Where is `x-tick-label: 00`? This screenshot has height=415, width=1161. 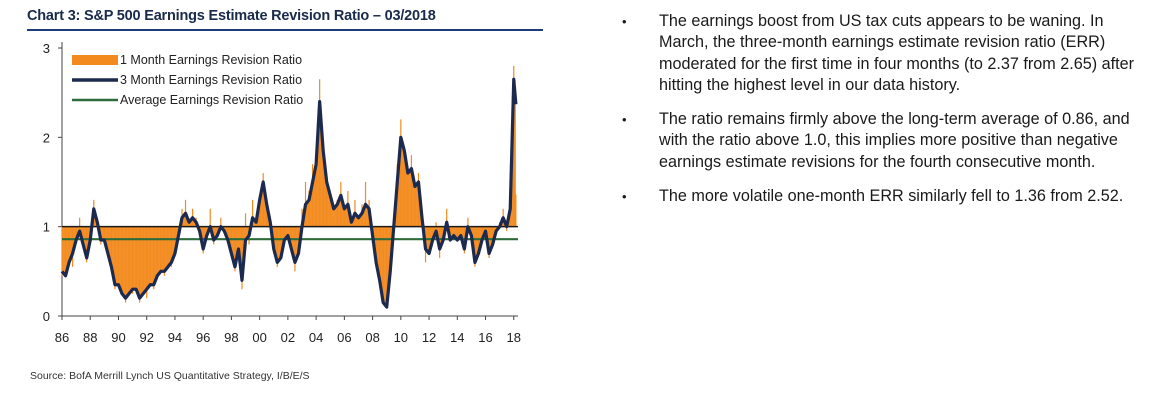
x-tick-label: 00 is located at coordinates (259, 337).